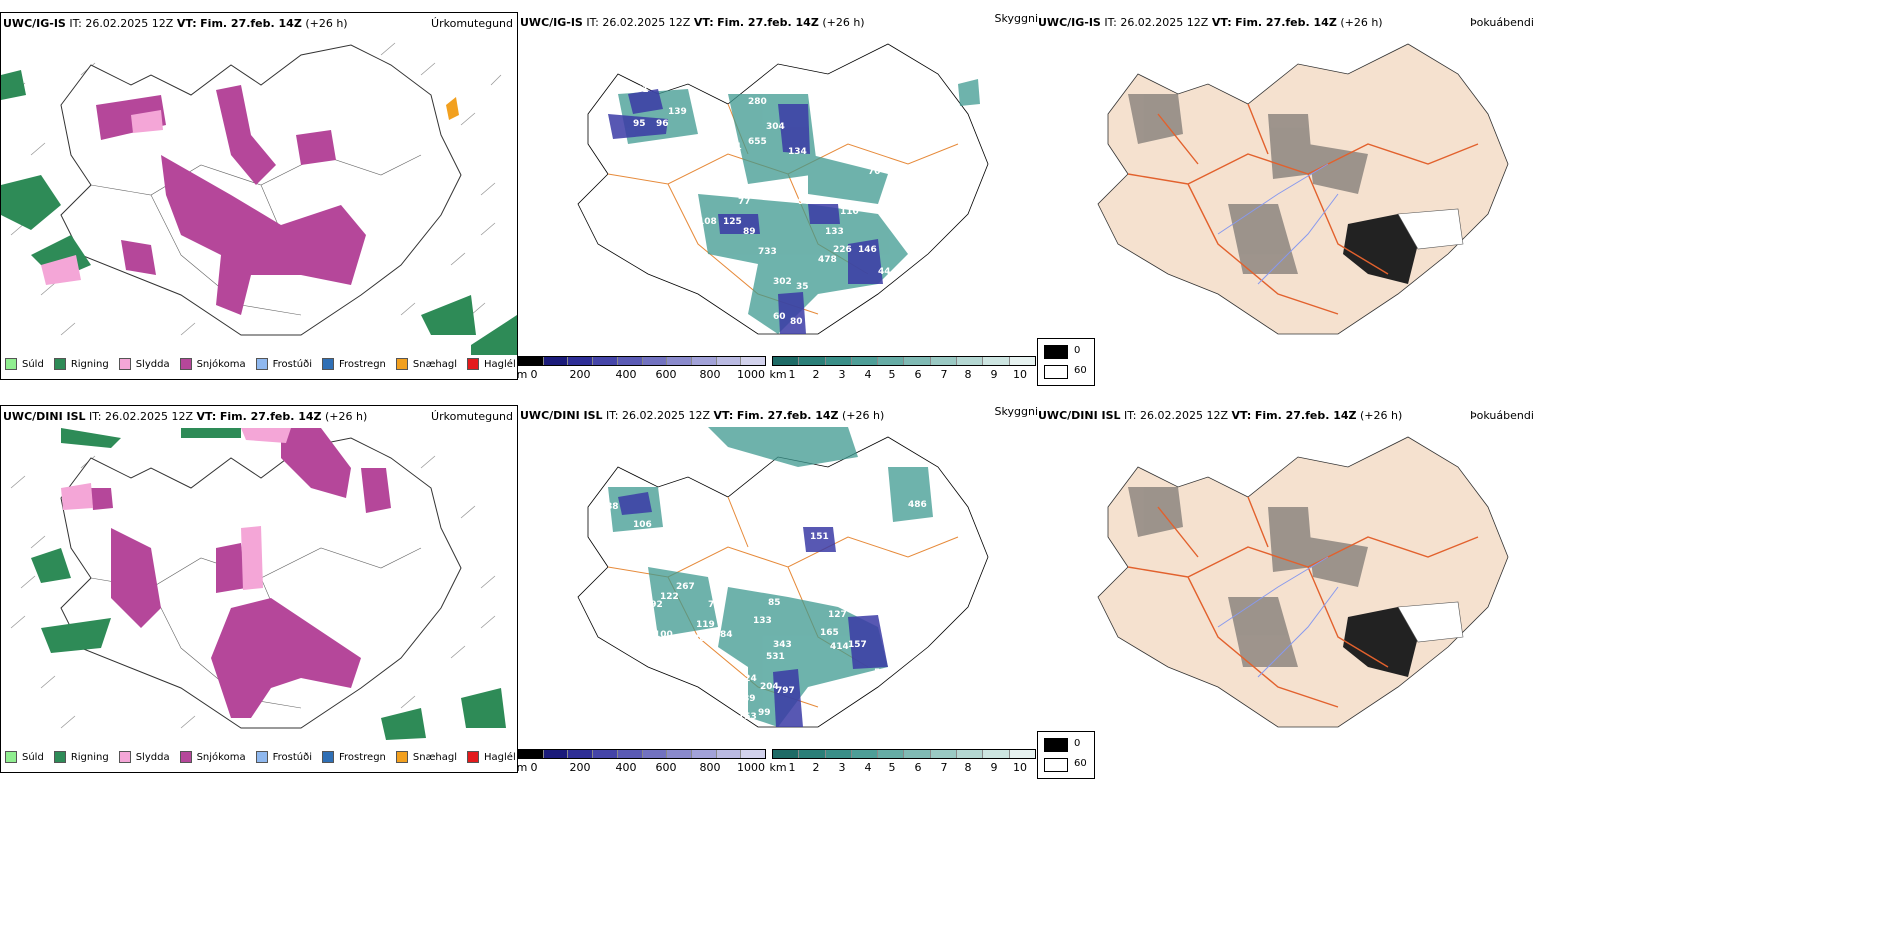 The width and height of the screenshot is (1900, 950). I want to click on legend-item: Snæhagl, so click(426, 364).